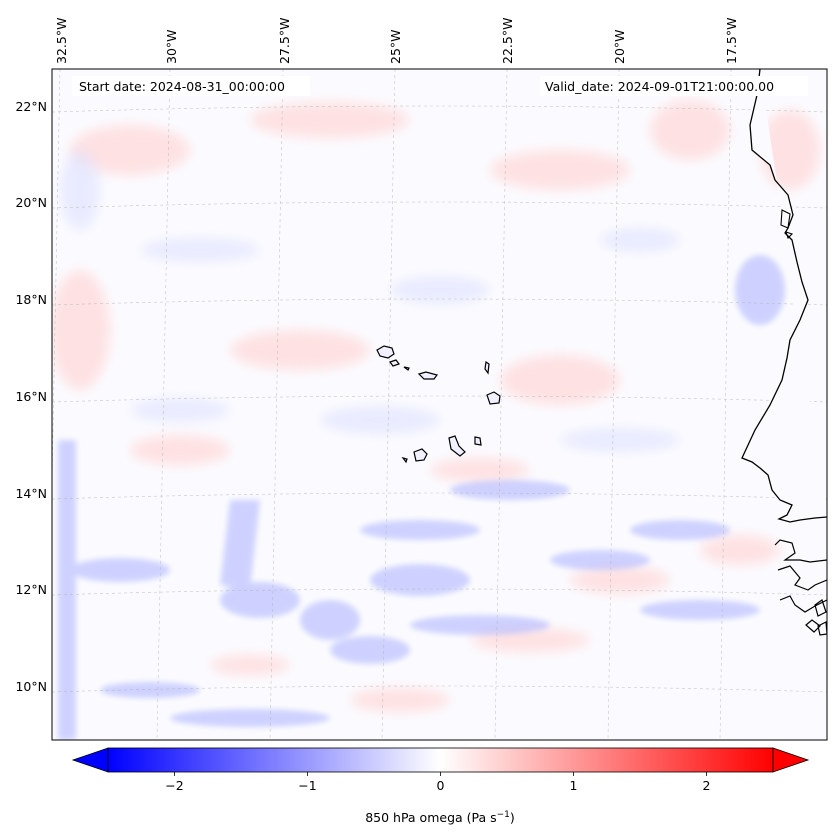  I want to click on lon-label: 17.5°W, so click(731, 41).